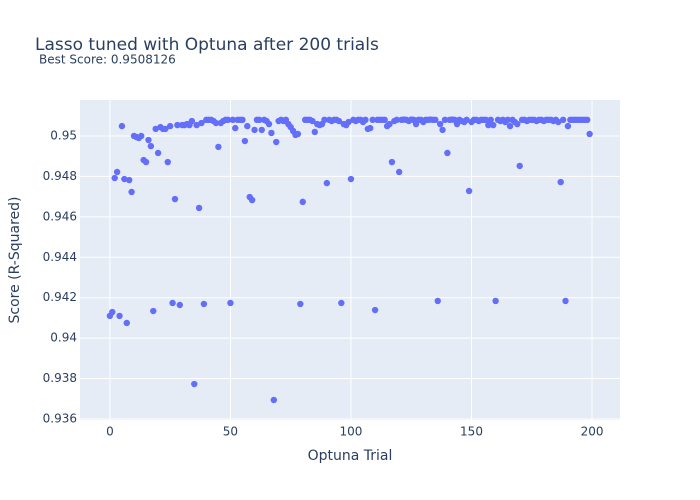 This screenshot has height=500, width=700. I want to click on chart-title: Lasso tuned with Optuna after 200 trials, so click(207, 45).